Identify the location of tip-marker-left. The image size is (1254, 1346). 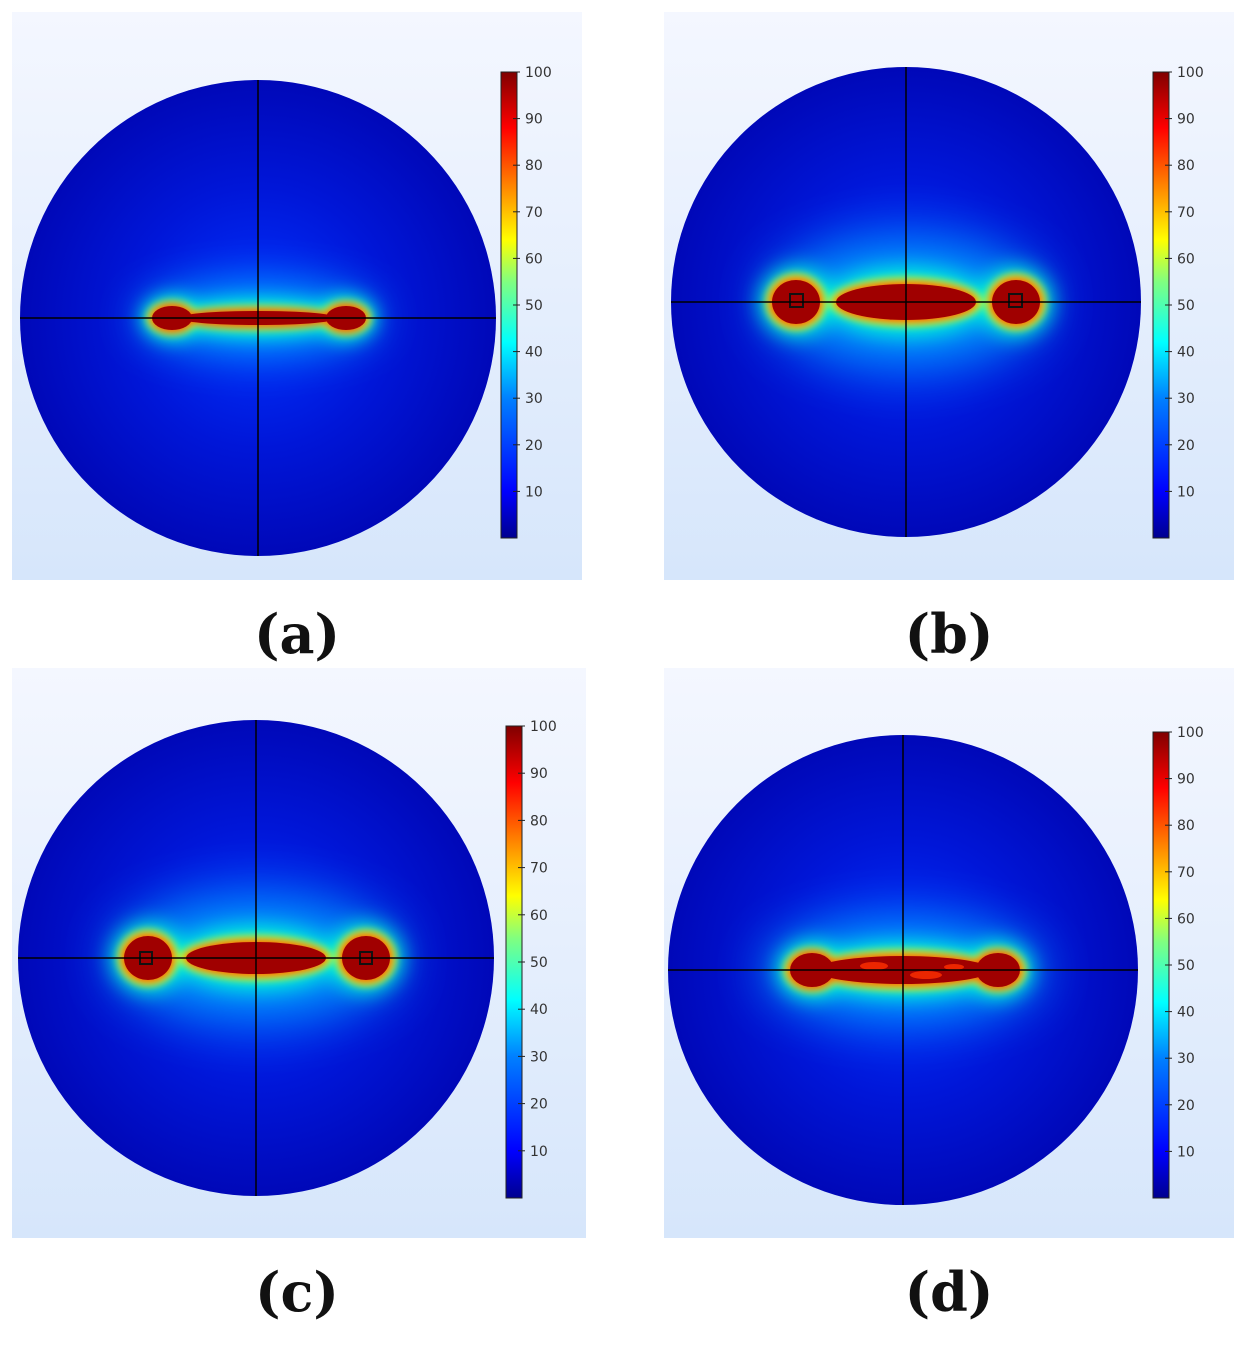
(796, 300).